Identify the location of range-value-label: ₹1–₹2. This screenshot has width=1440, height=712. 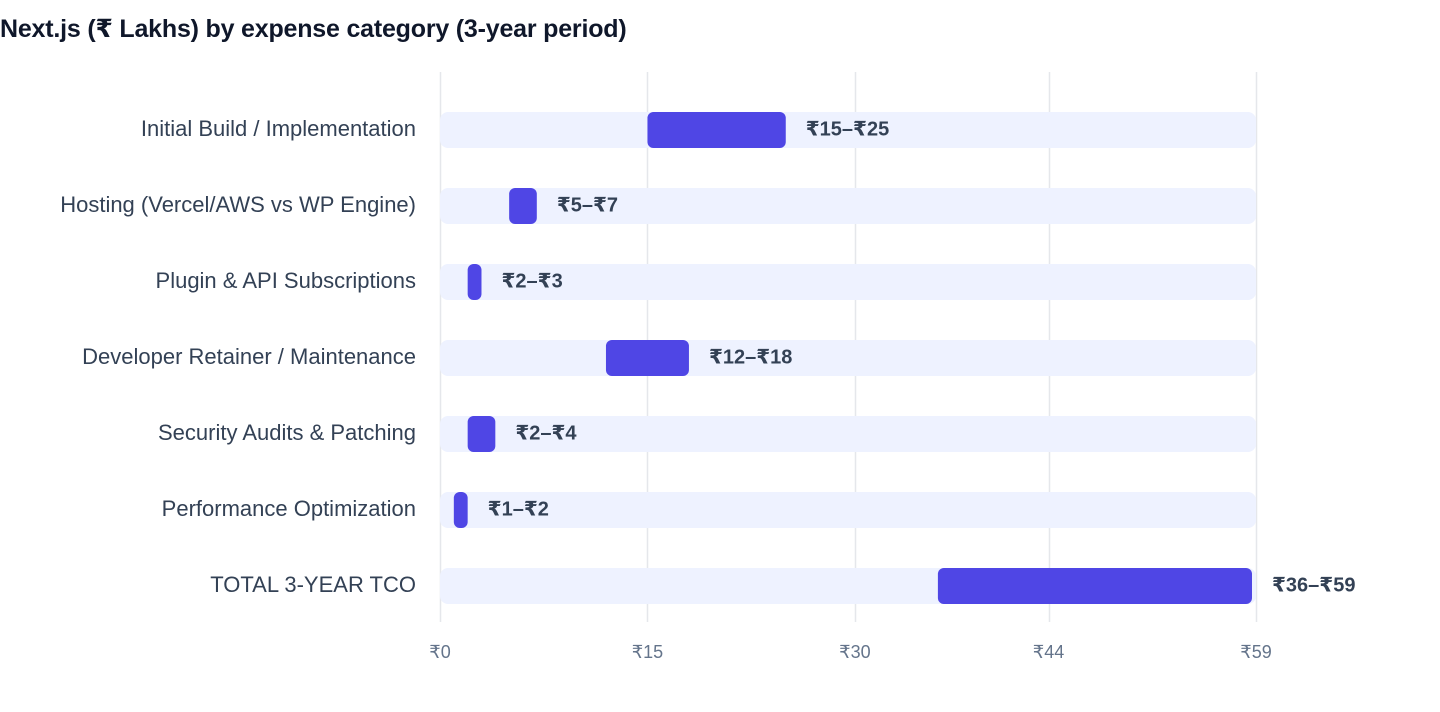
(518, 509).